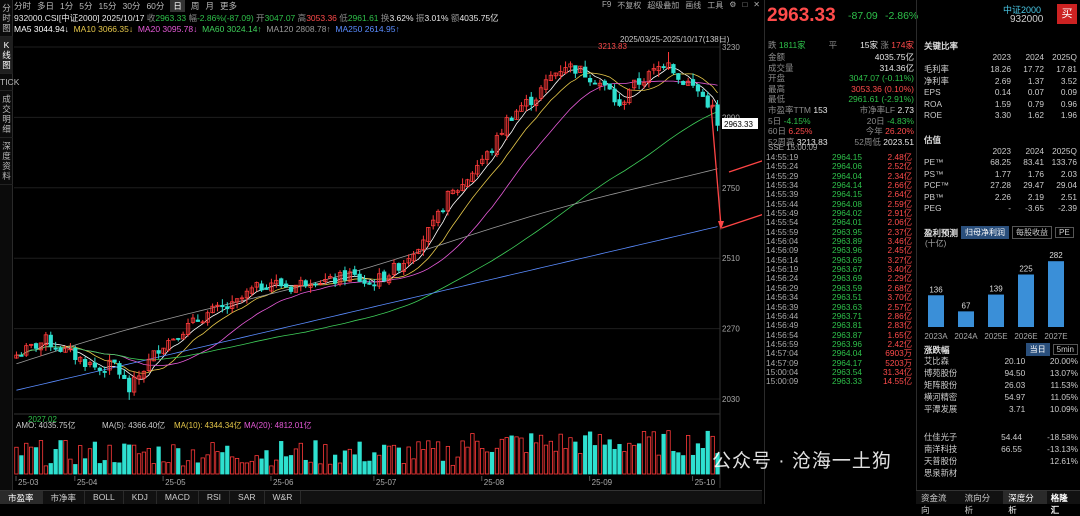 The width and height of the screenshot is (1080, 516). I want to click on high-marker: 3213.83, so click(612, 46).